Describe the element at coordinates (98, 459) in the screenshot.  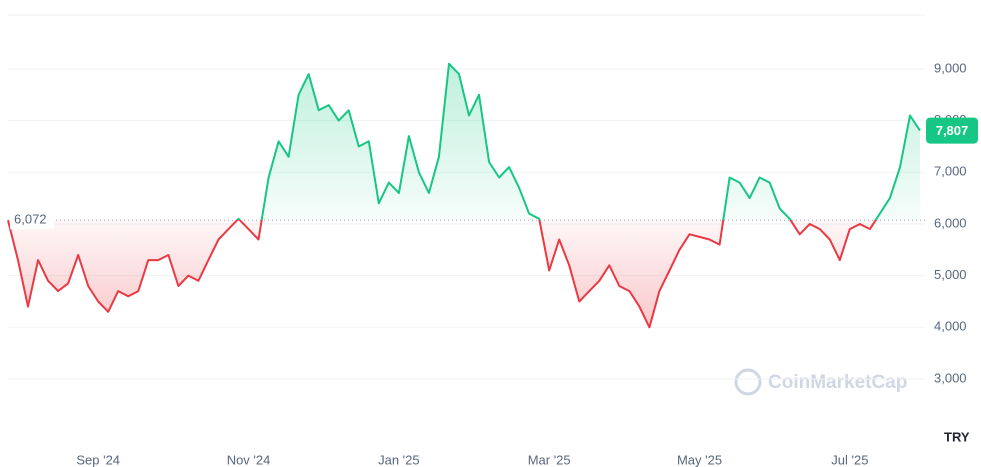
I see `x-tick-label: Sep '24` at that location.